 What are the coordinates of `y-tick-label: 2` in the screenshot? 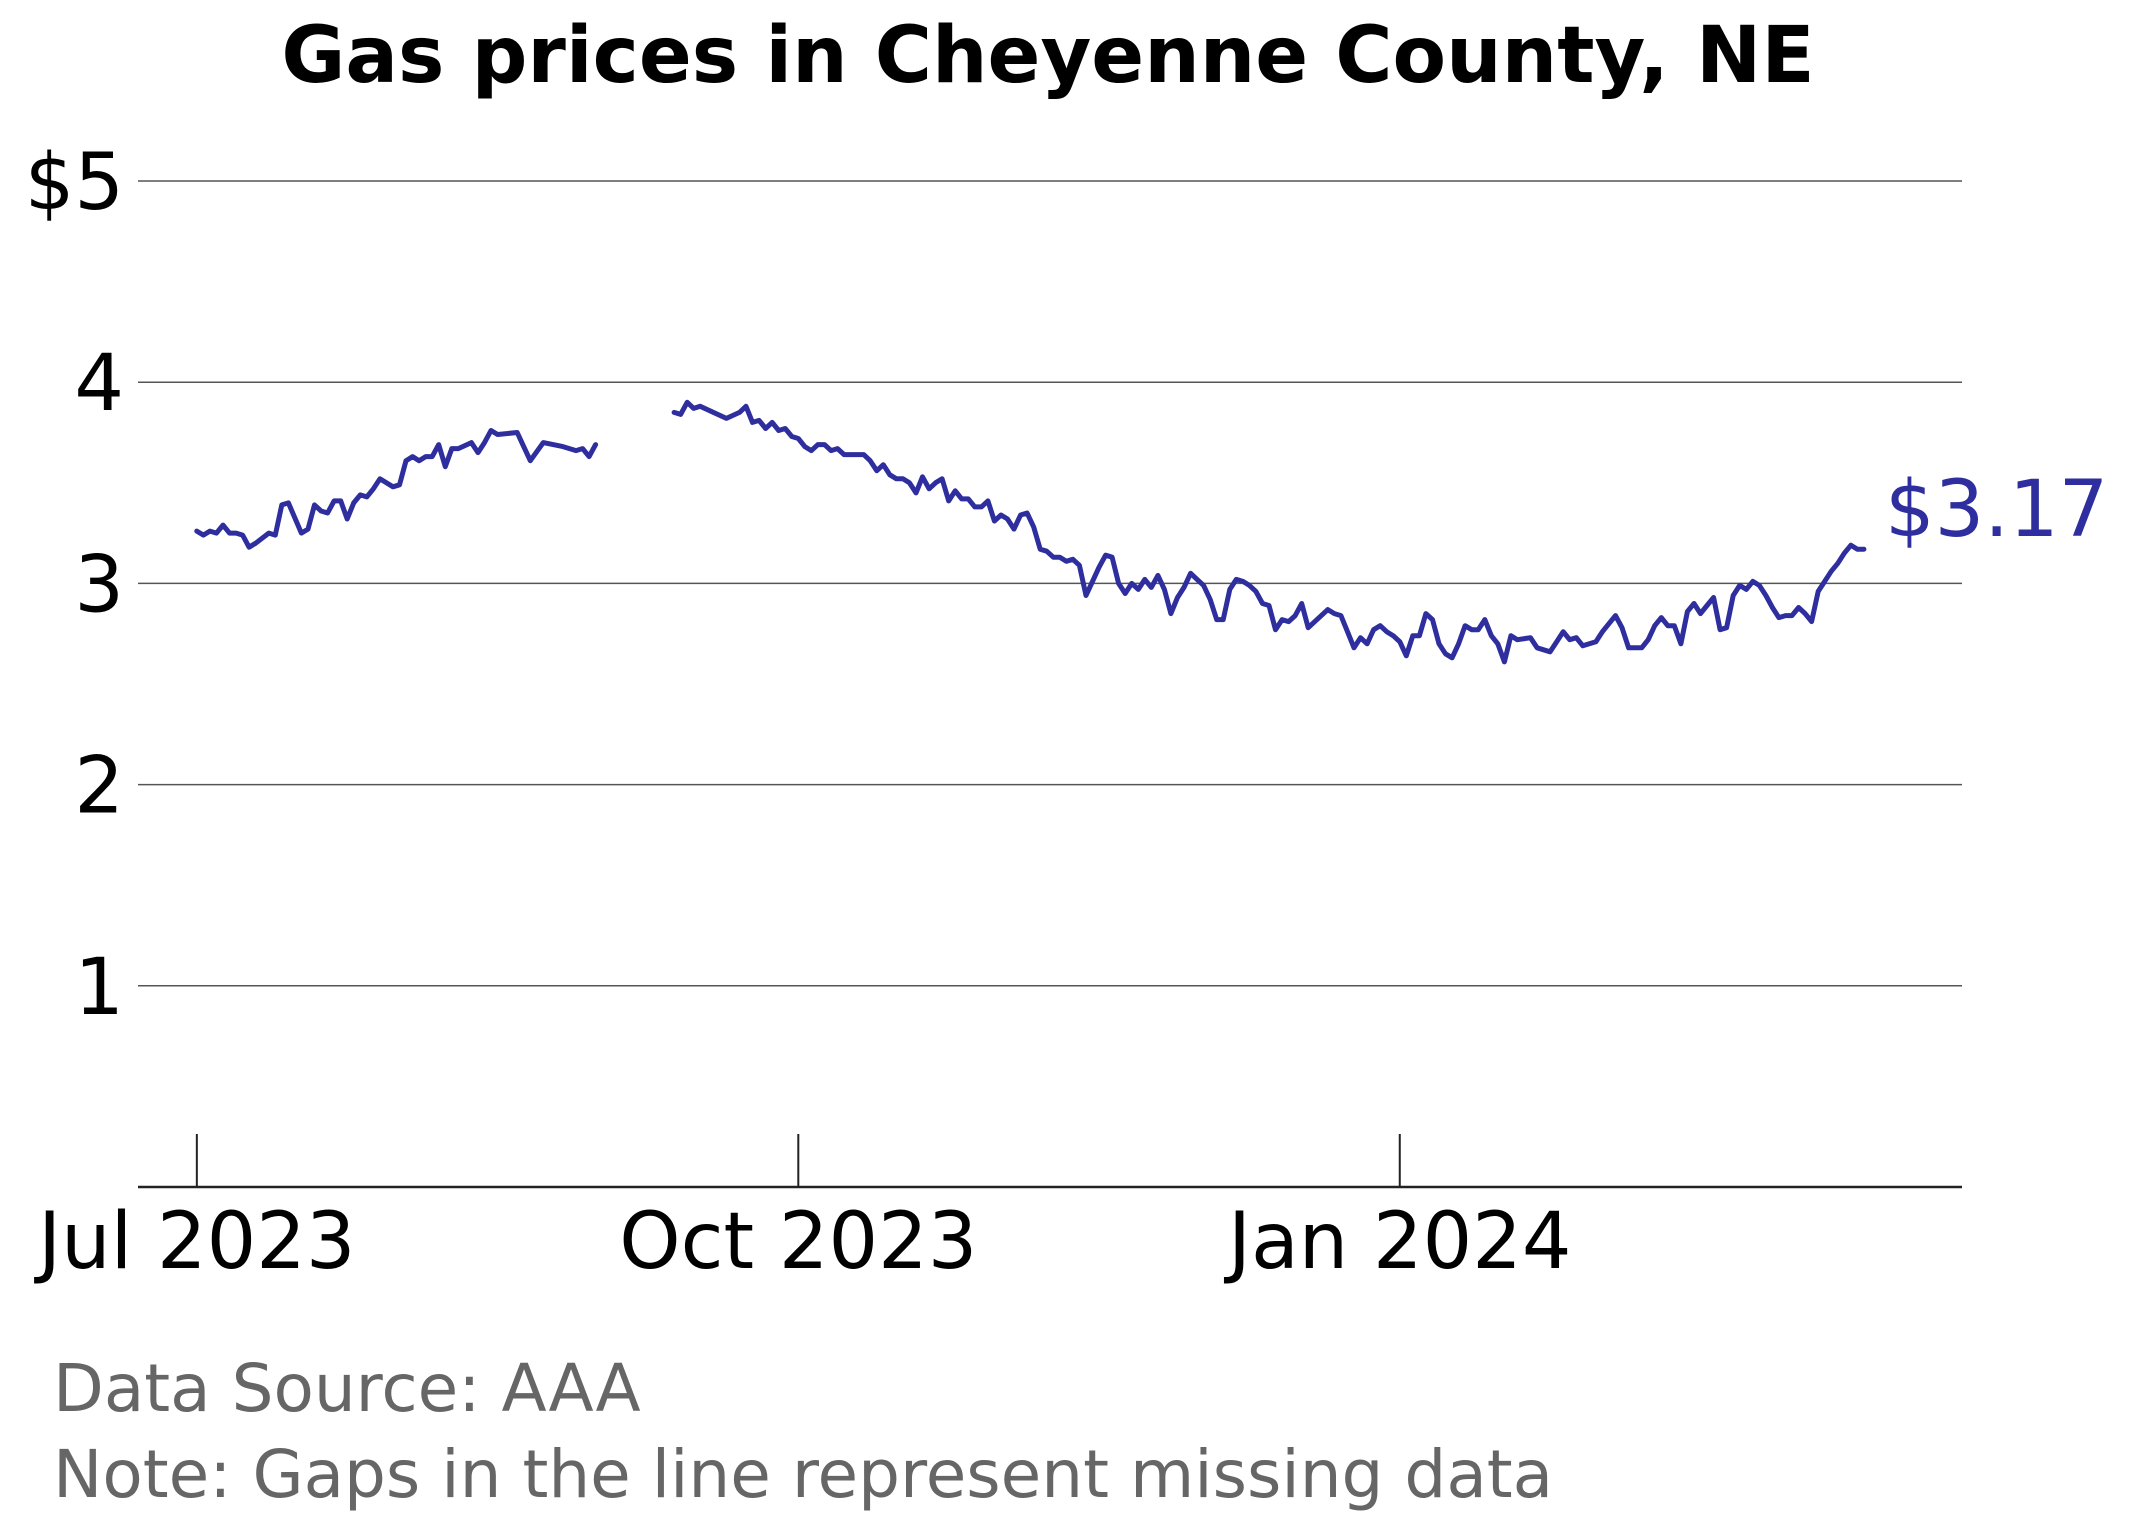 It's located at (99, 787).